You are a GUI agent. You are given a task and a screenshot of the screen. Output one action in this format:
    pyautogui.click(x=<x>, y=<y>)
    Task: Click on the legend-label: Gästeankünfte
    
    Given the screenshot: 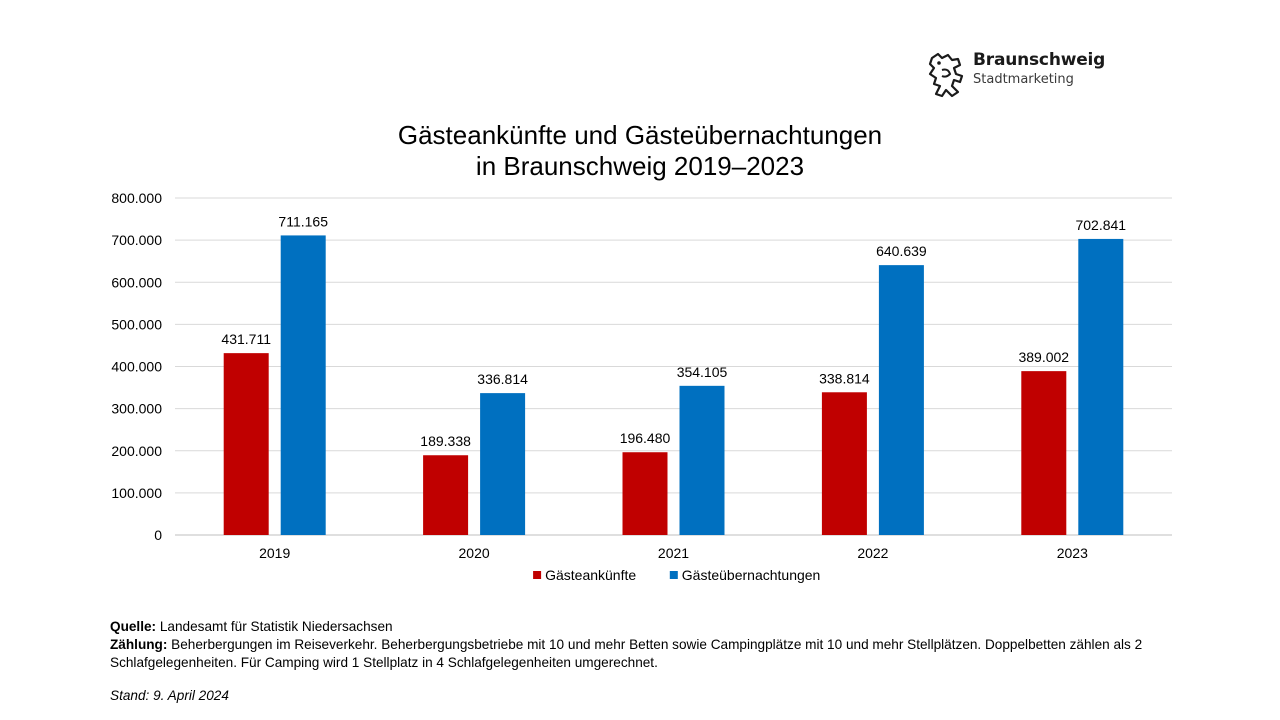 What is the action you would take?
    pyautogui.click(x=590, y=575)
    